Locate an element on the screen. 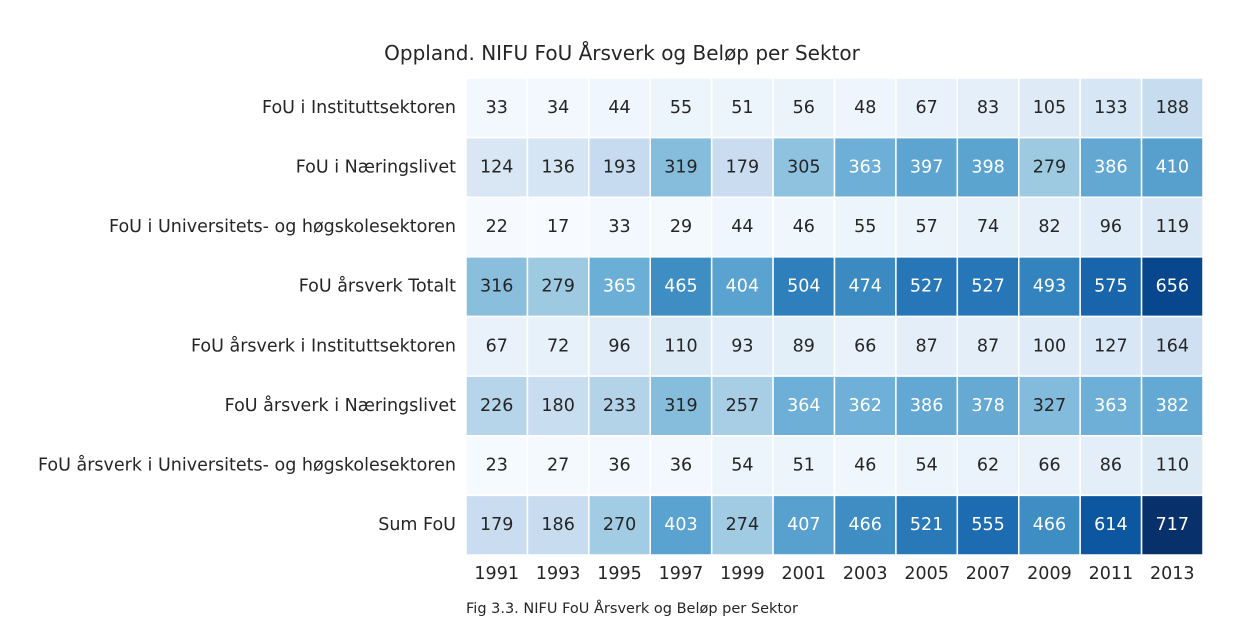 Image resolution: width=1243 pixels, height=623 pixels. cell-value-label: 386 is located at coordinates (1110, 167).